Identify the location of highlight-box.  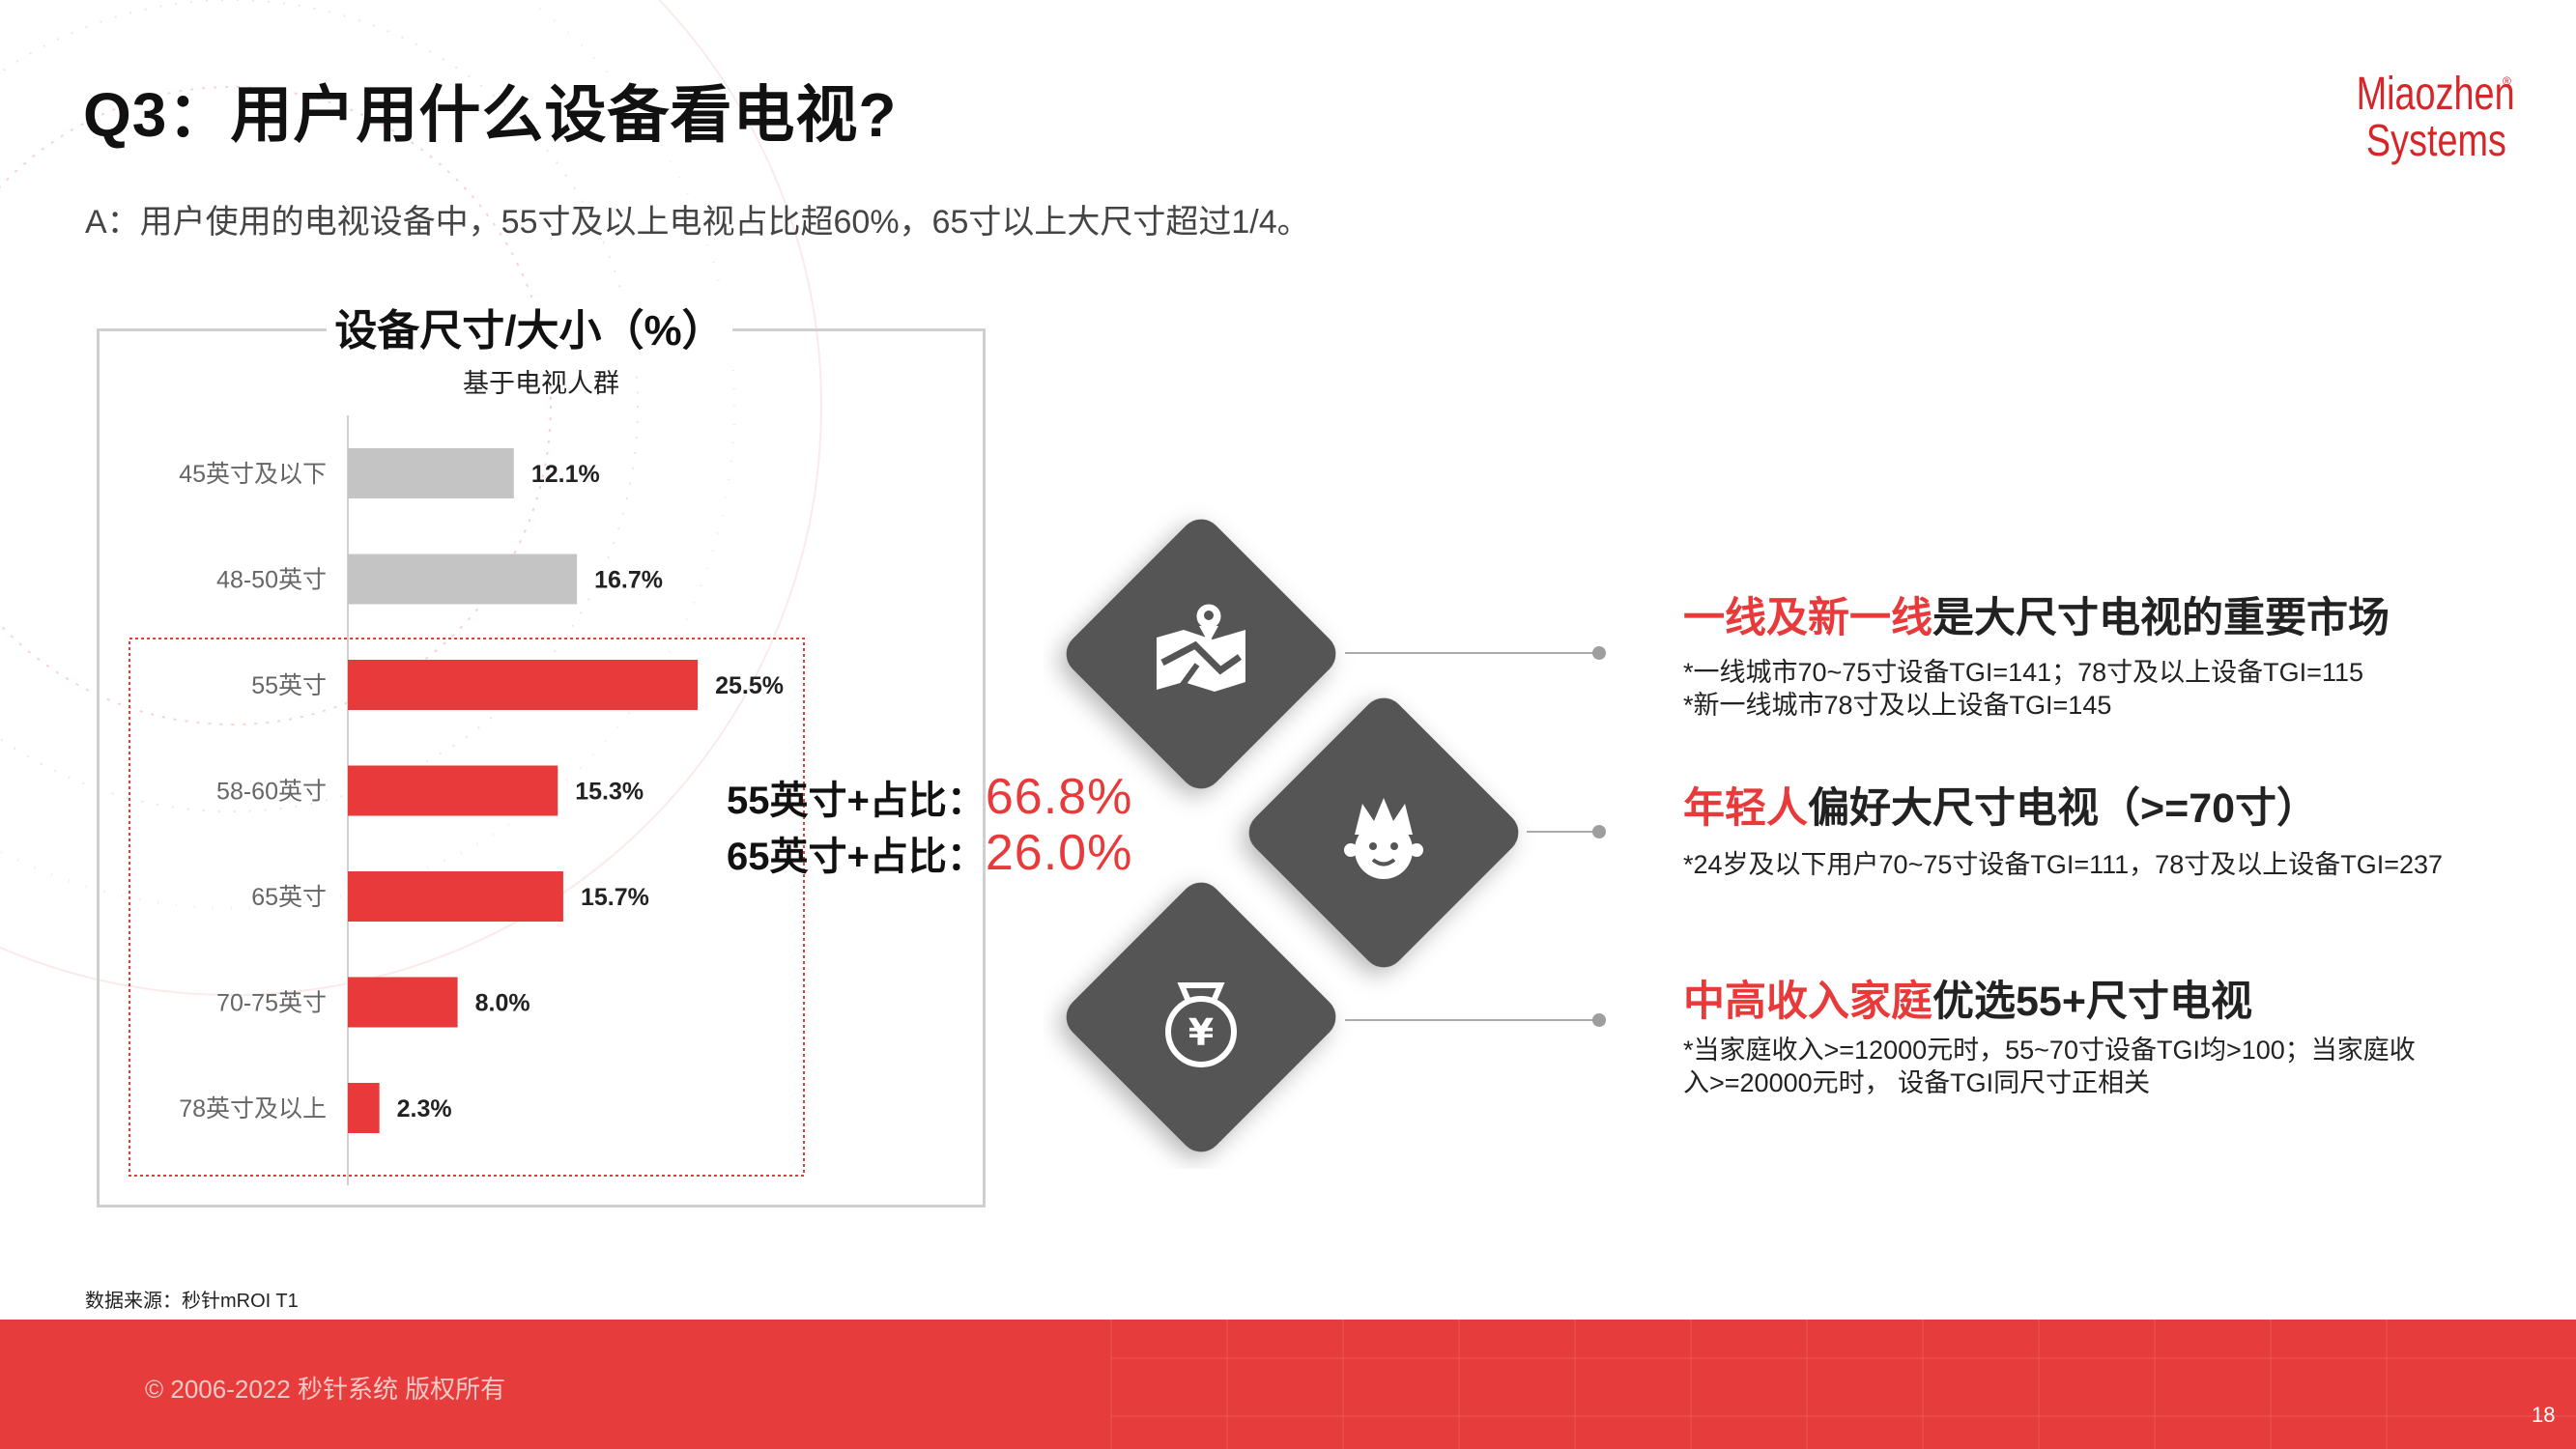
(467, 907).